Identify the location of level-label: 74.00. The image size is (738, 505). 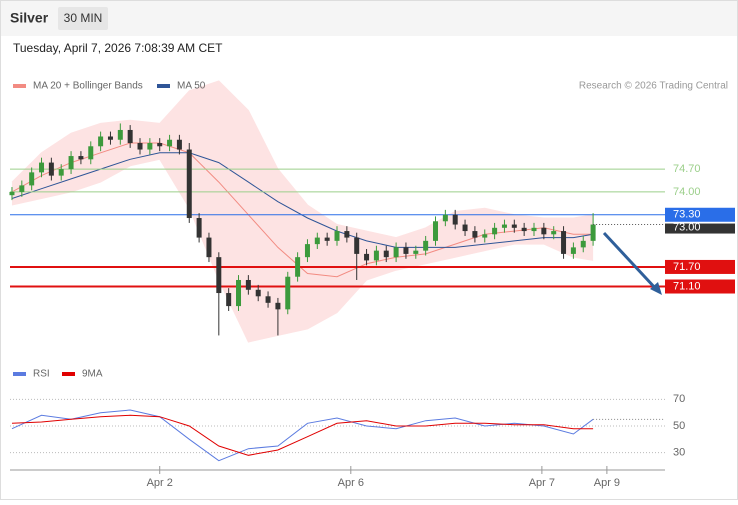
(687, 192).